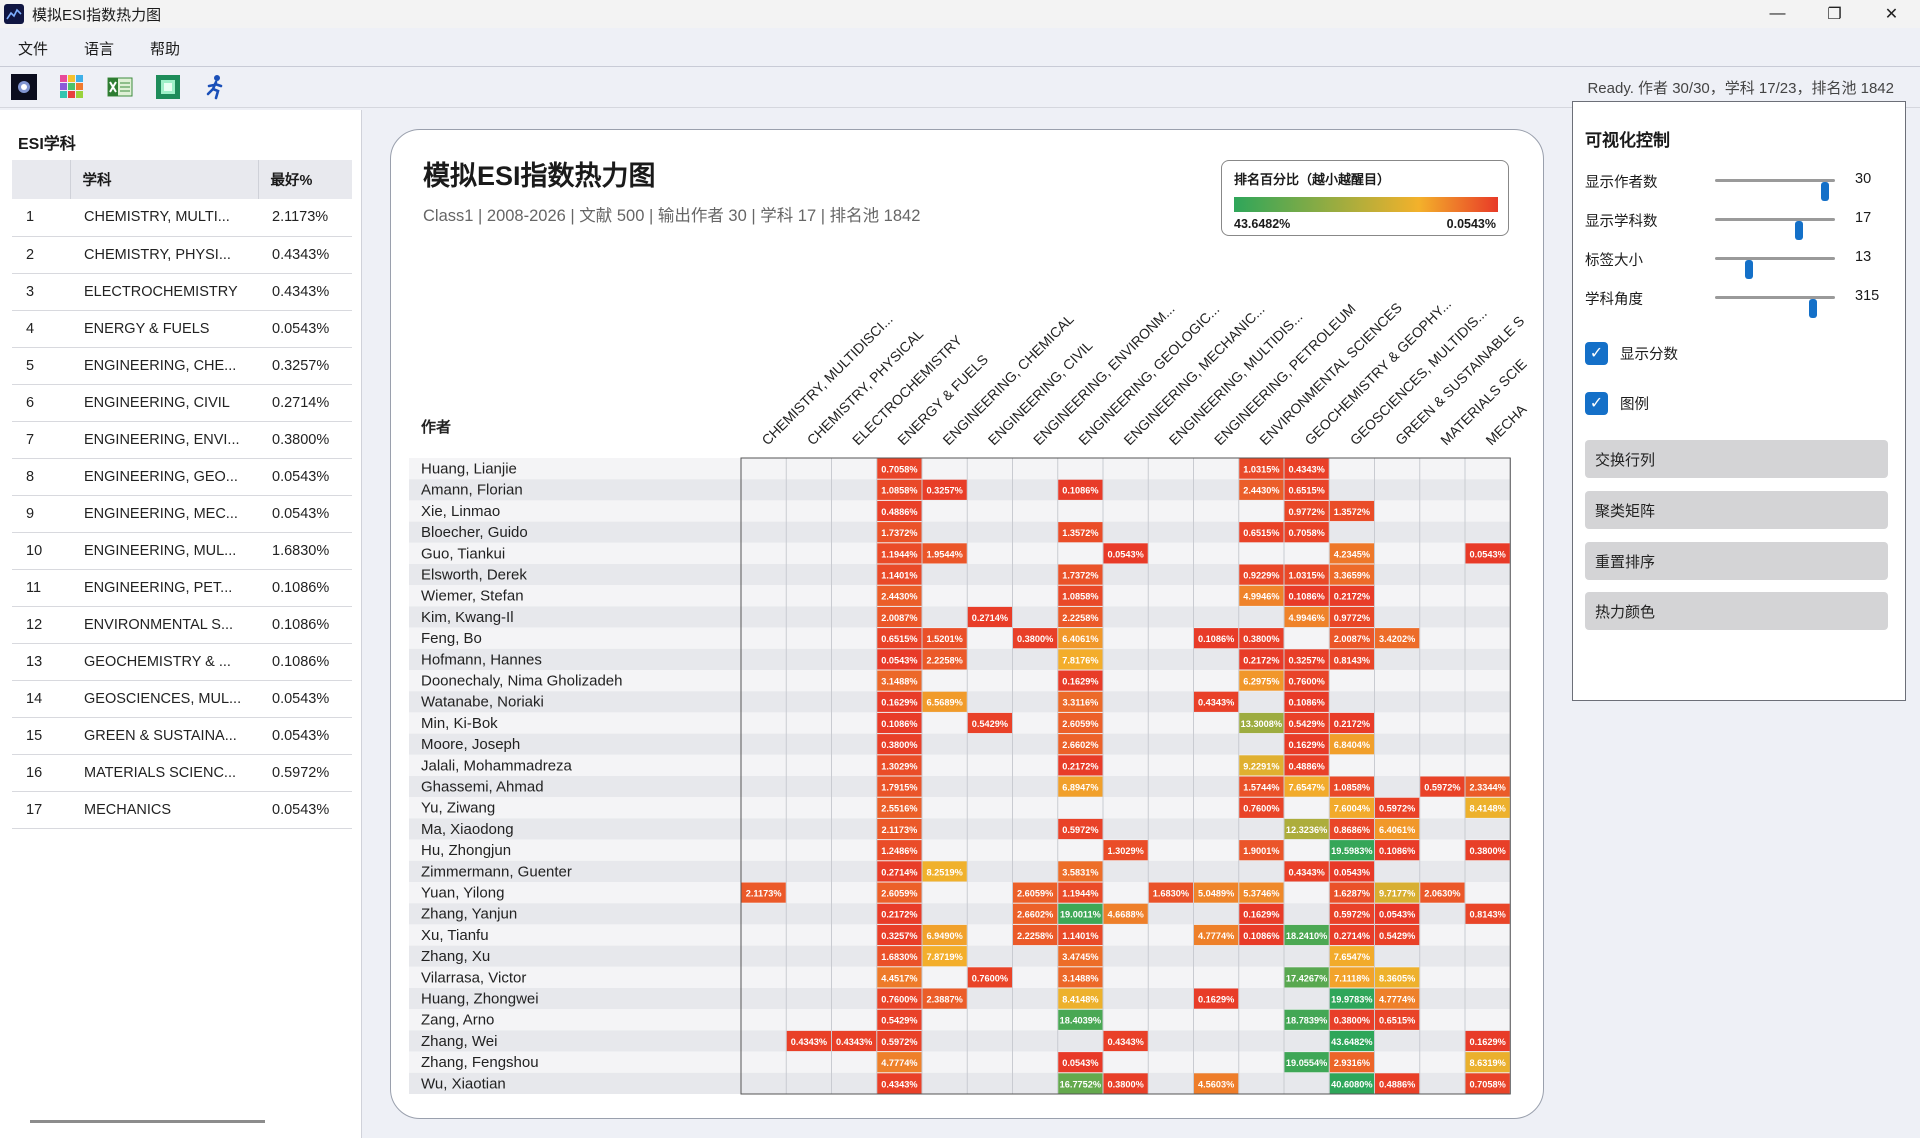 The width and height of the screenshot is (1920, 1138). Describe the element at coordinates (1483, 402) in the screenshot. I see `subject-column-label: MATERIALS SCIE` at that location.